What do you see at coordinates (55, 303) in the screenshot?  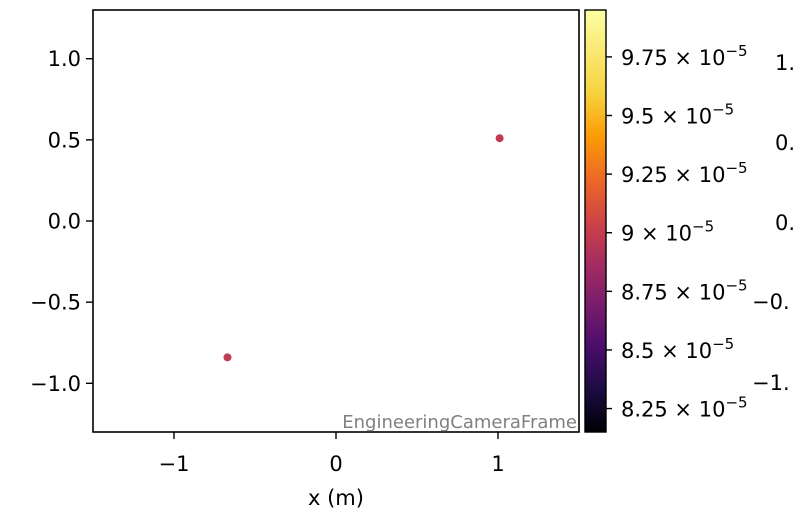 I see `y-tick-label: −0.5` at bounding box center [55, 303].